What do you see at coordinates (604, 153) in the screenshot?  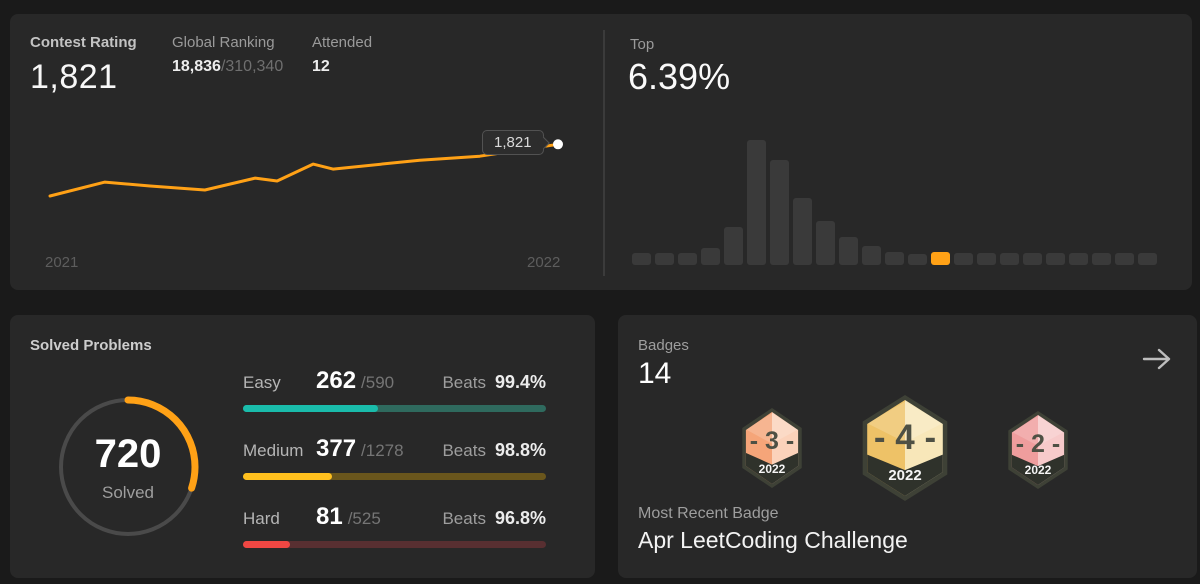 I see `section-divider` at bounding box center [604, 153].